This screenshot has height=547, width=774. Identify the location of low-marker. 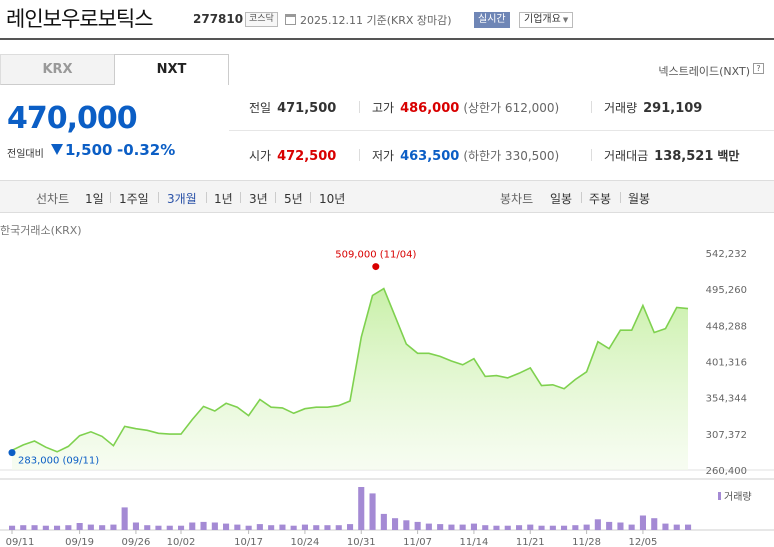
(12, 453).